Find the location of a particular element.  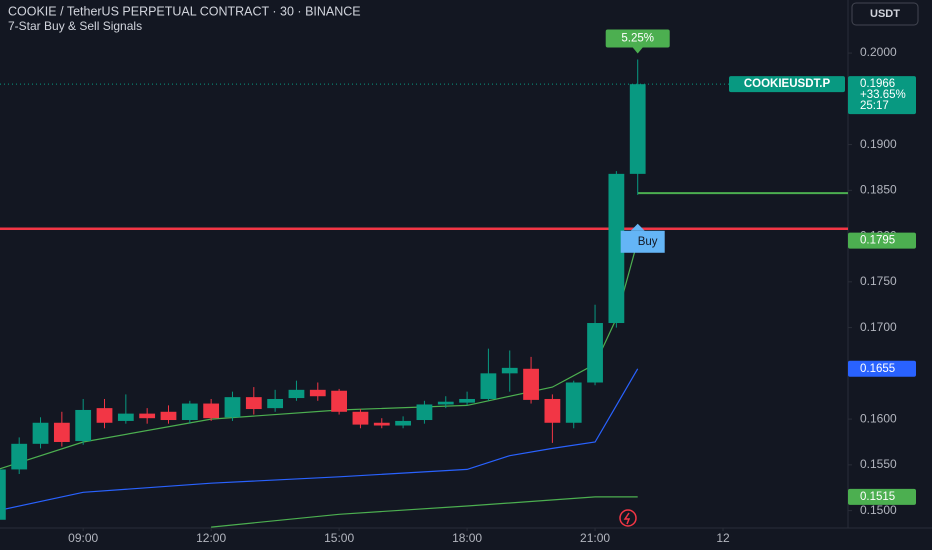

last-price-change: +33.65% is located at coordinates (883, 95).